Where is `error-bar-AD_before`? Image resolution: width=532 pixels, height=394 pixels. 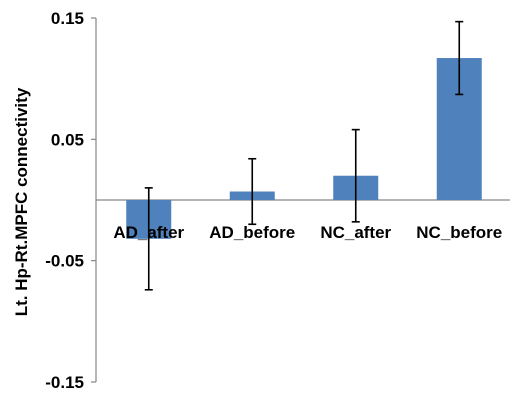 error-bar-AD_before is located at coordinates (252, 191).